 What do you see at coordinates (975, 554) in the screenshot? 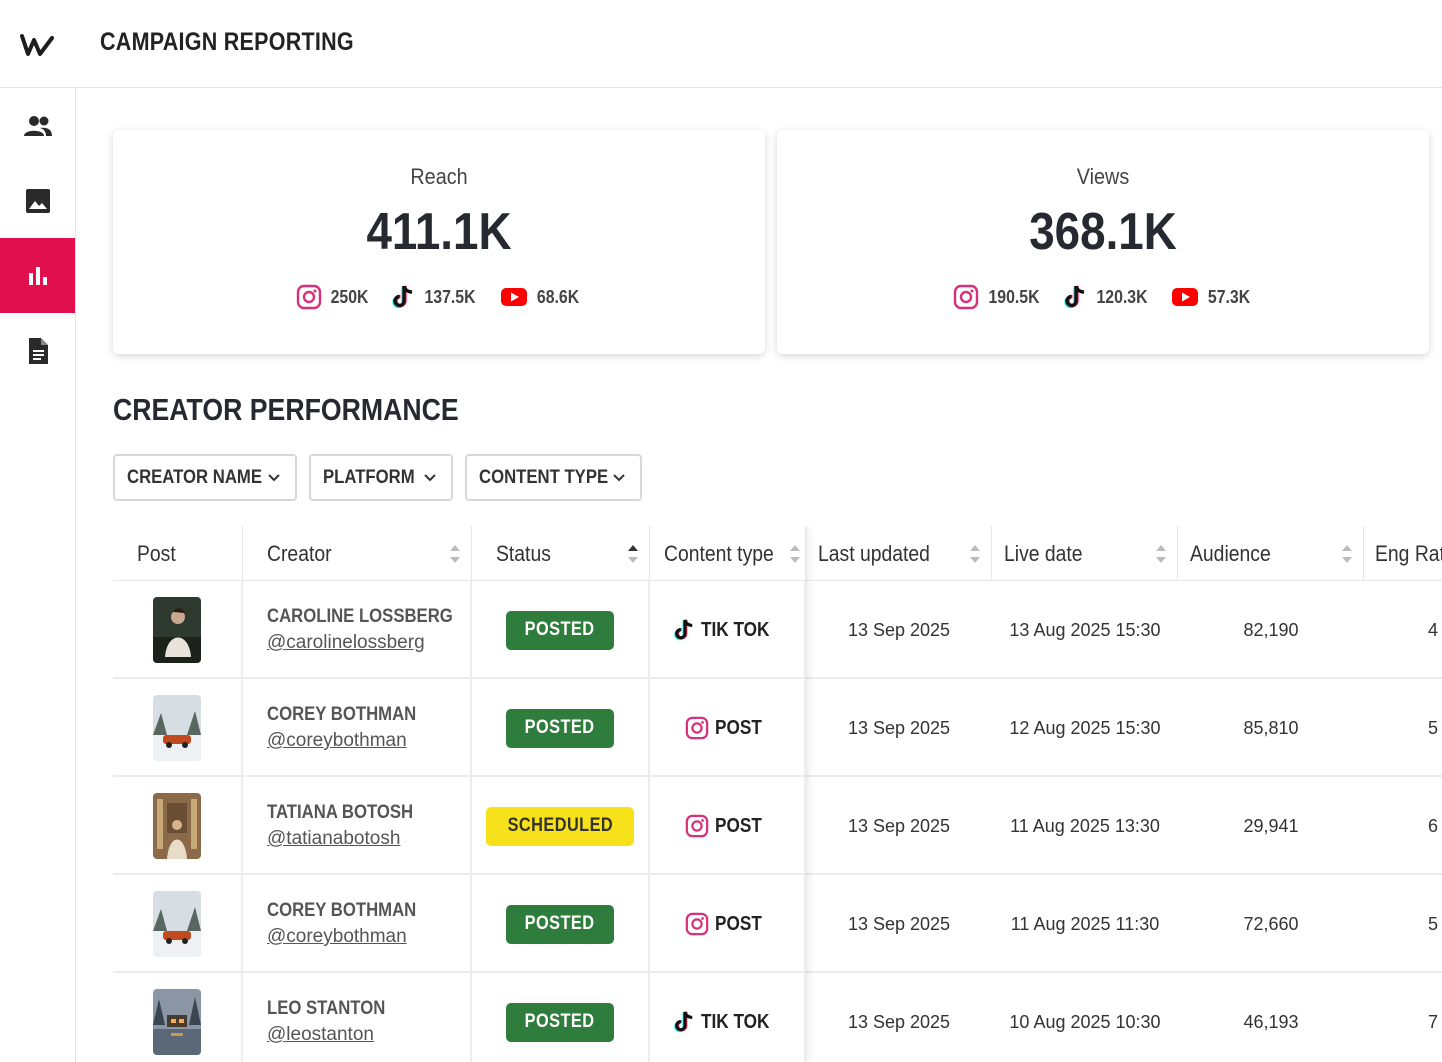
I see `sort-icon` at bounding box center [975, 554].